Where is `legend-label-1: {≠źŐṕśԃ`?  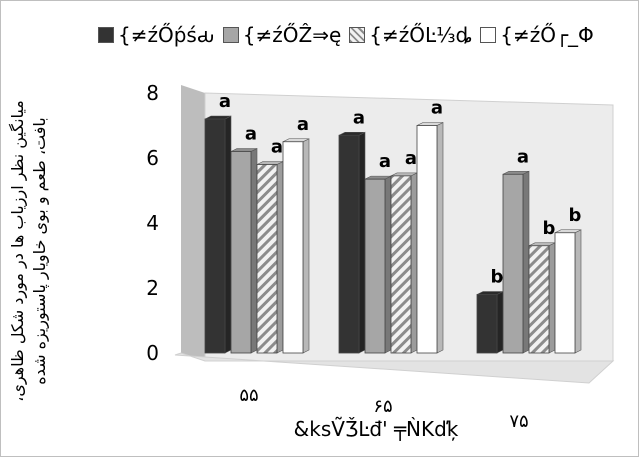
legend-label-1: {≠źŐṕśԃ is located at coordinates (166, 35).